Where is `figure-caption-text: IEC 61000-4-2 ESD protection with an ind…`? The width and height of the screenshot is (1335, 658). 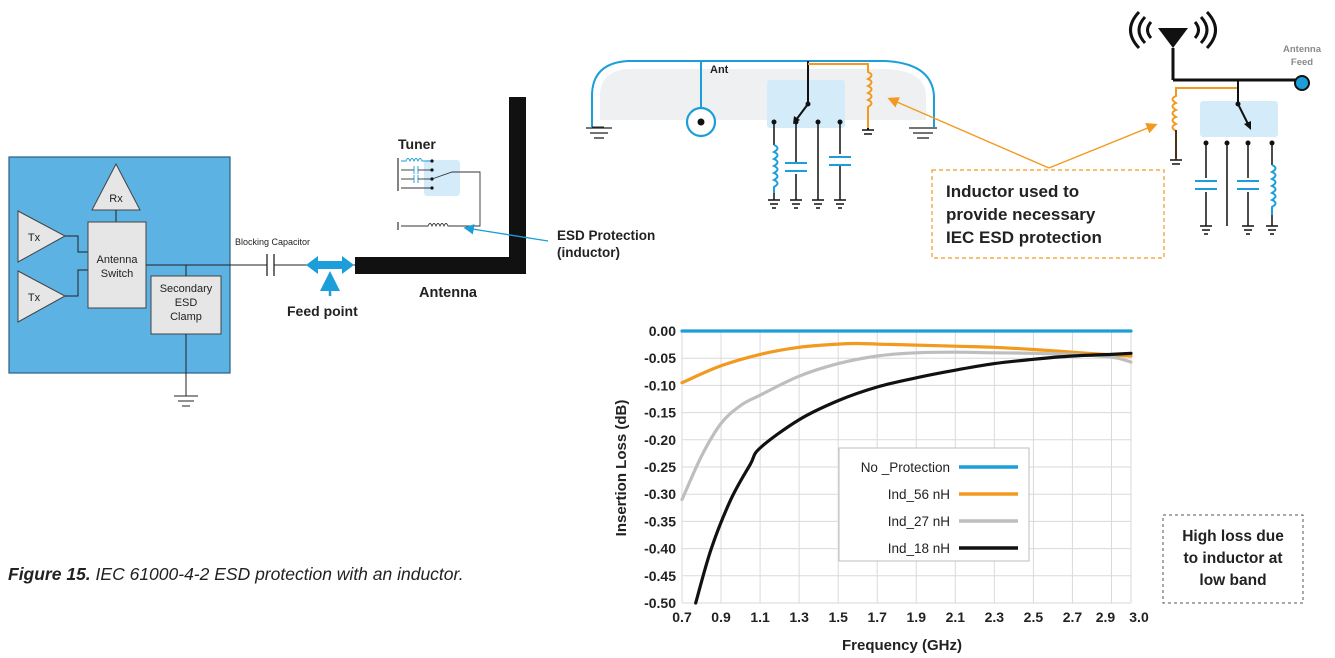
figure-caption-text: IEC 61000-4-2 ESD protection with an ind… is located at coordinates (279, 574).